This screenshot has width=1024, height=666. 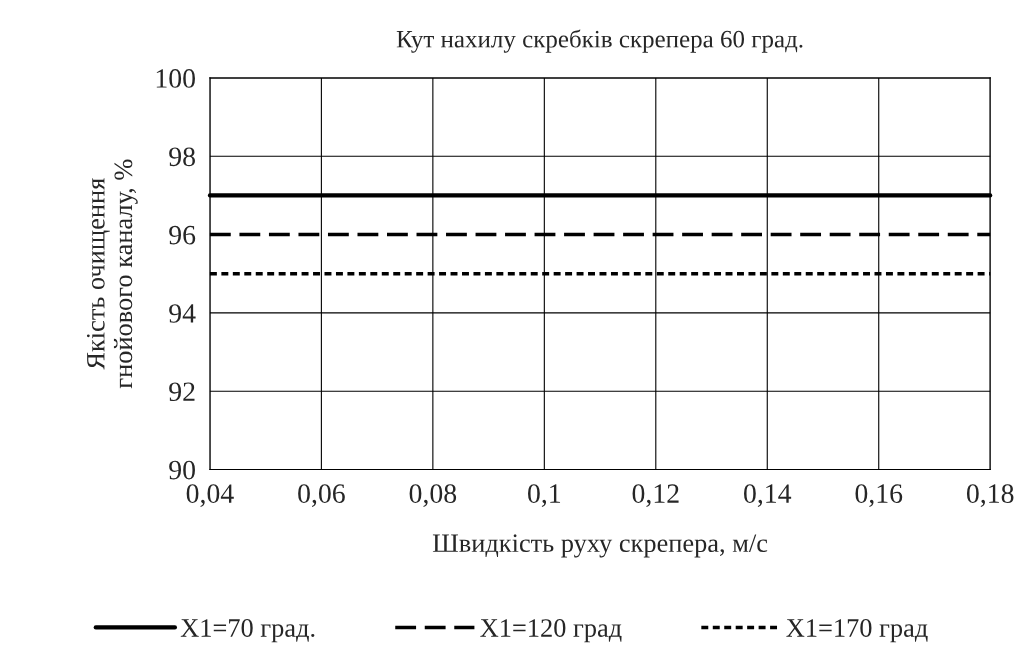 I want to click on y-axis-title: Якість очищення гнойового каналу, %, so click(x=112, y=274).